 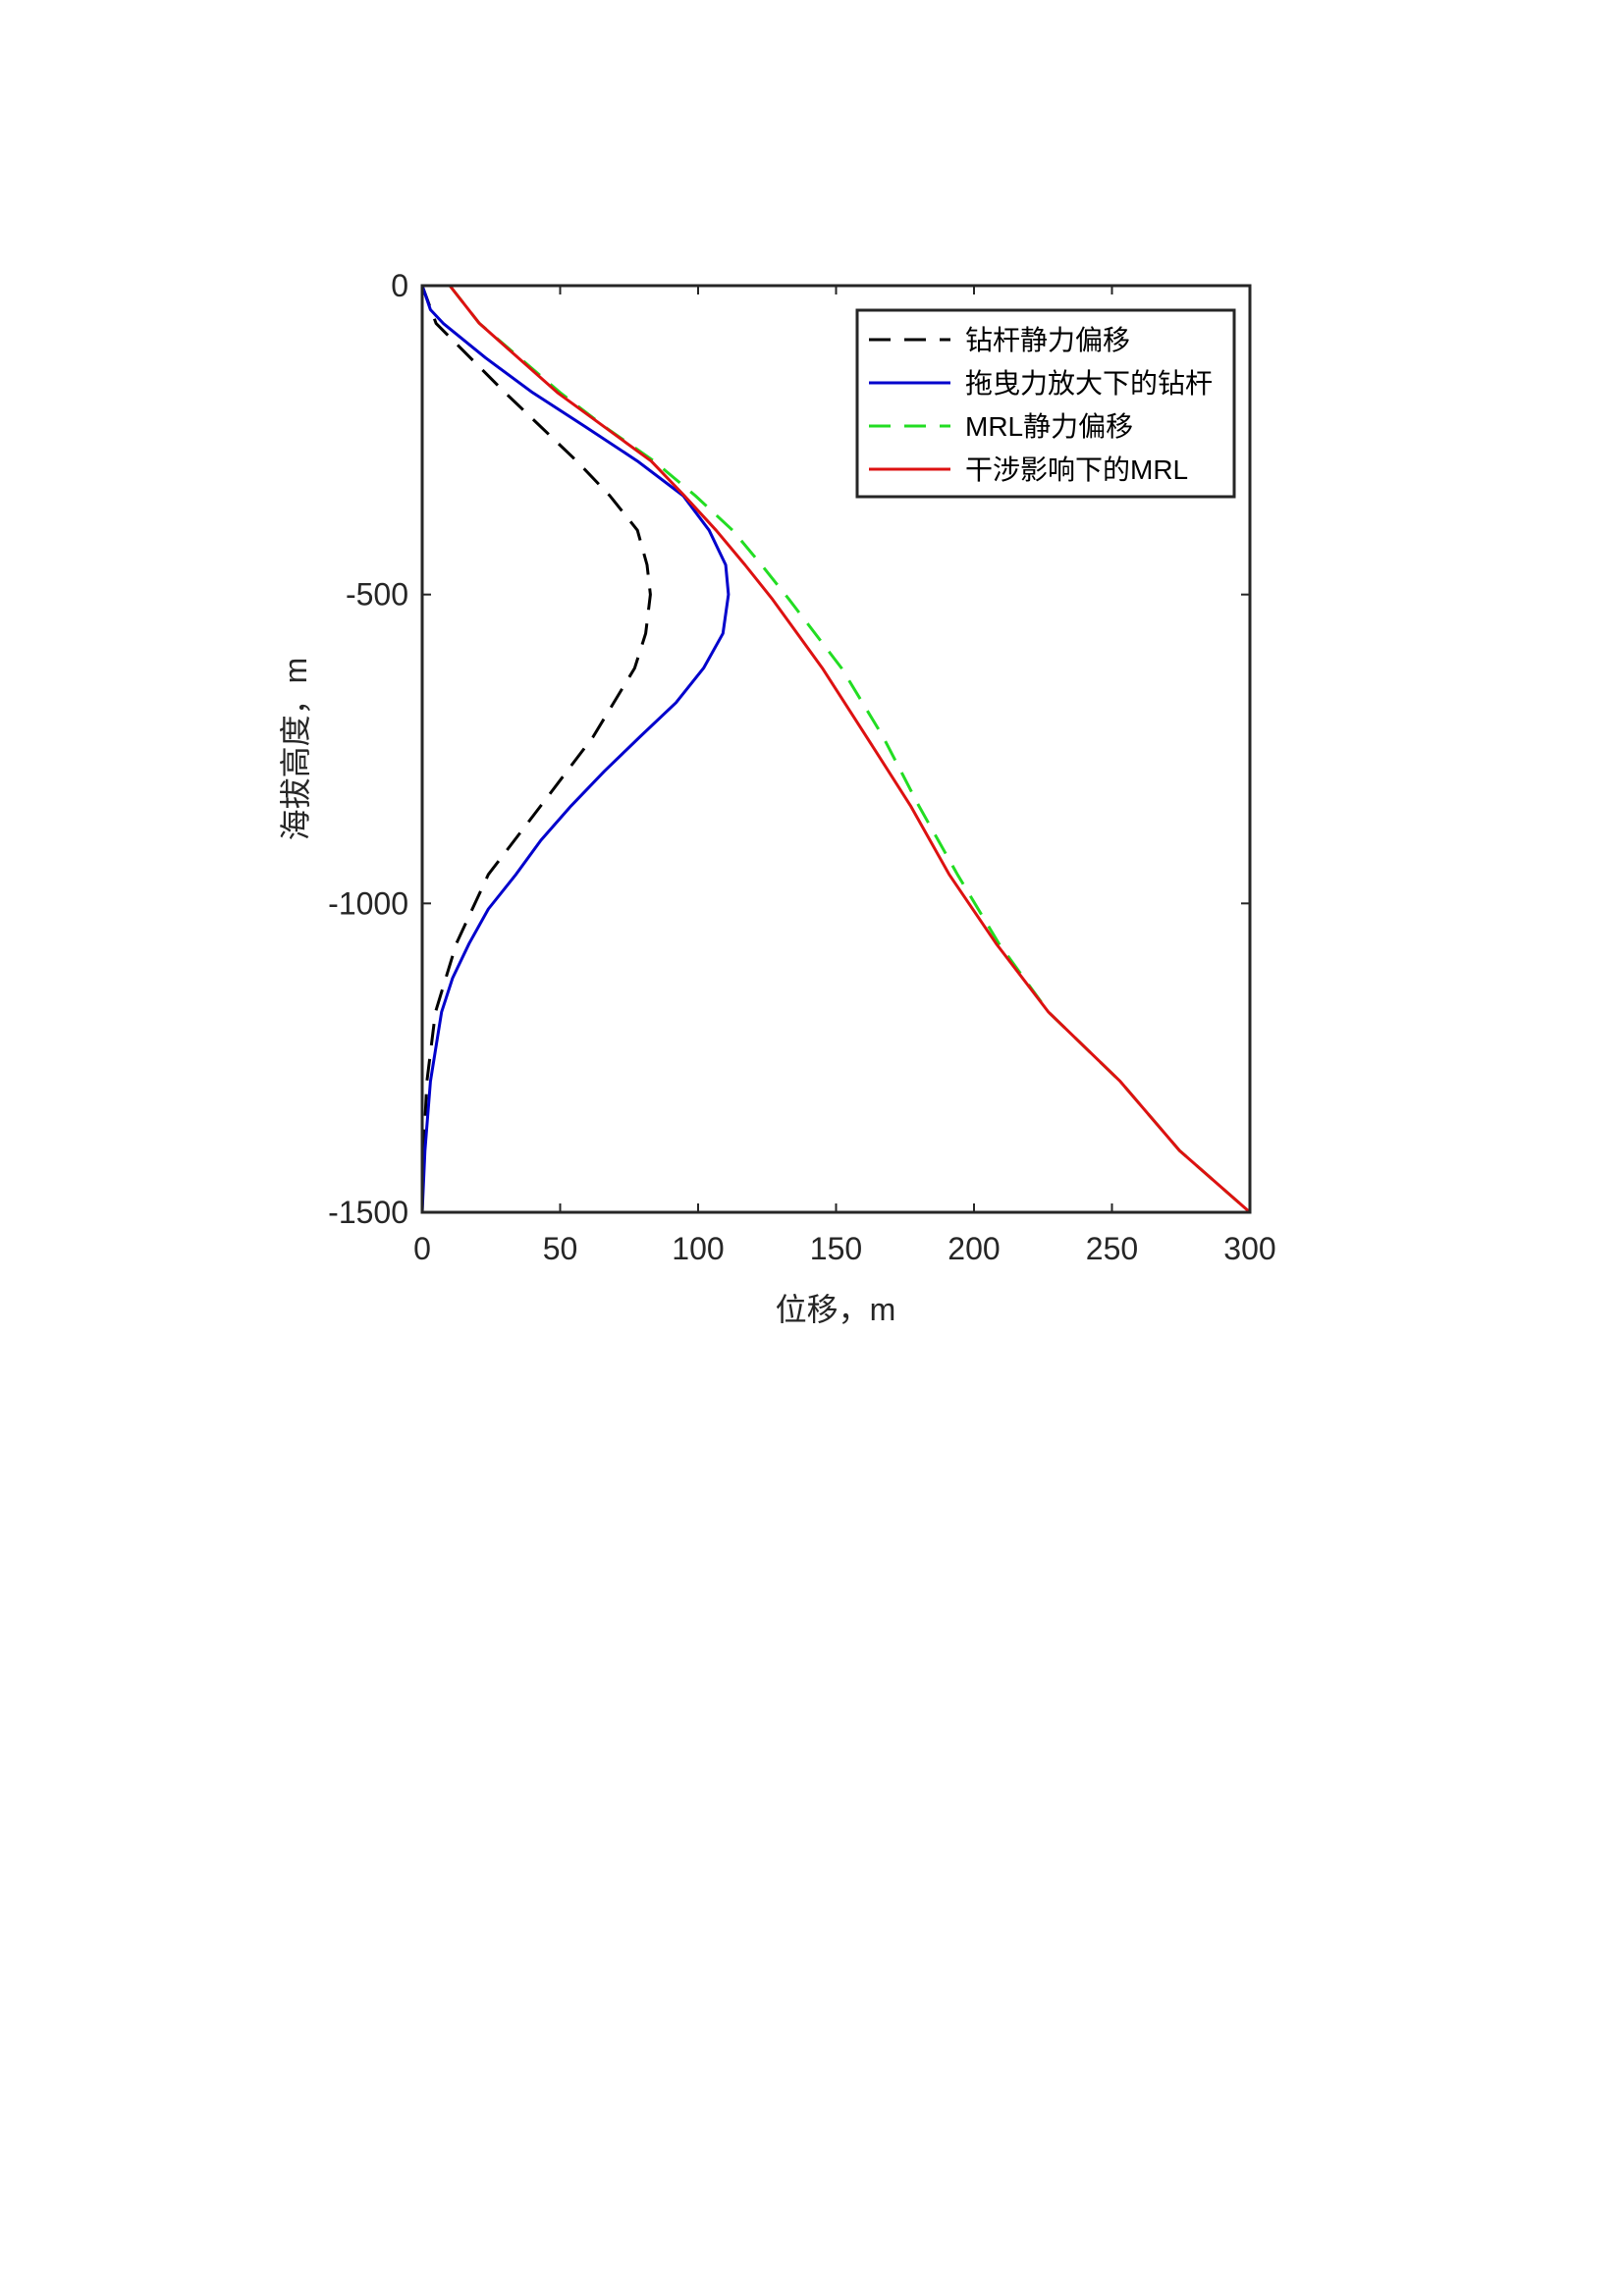 I want to click on x-tick-label: 0, so click(x=422, y=1248).